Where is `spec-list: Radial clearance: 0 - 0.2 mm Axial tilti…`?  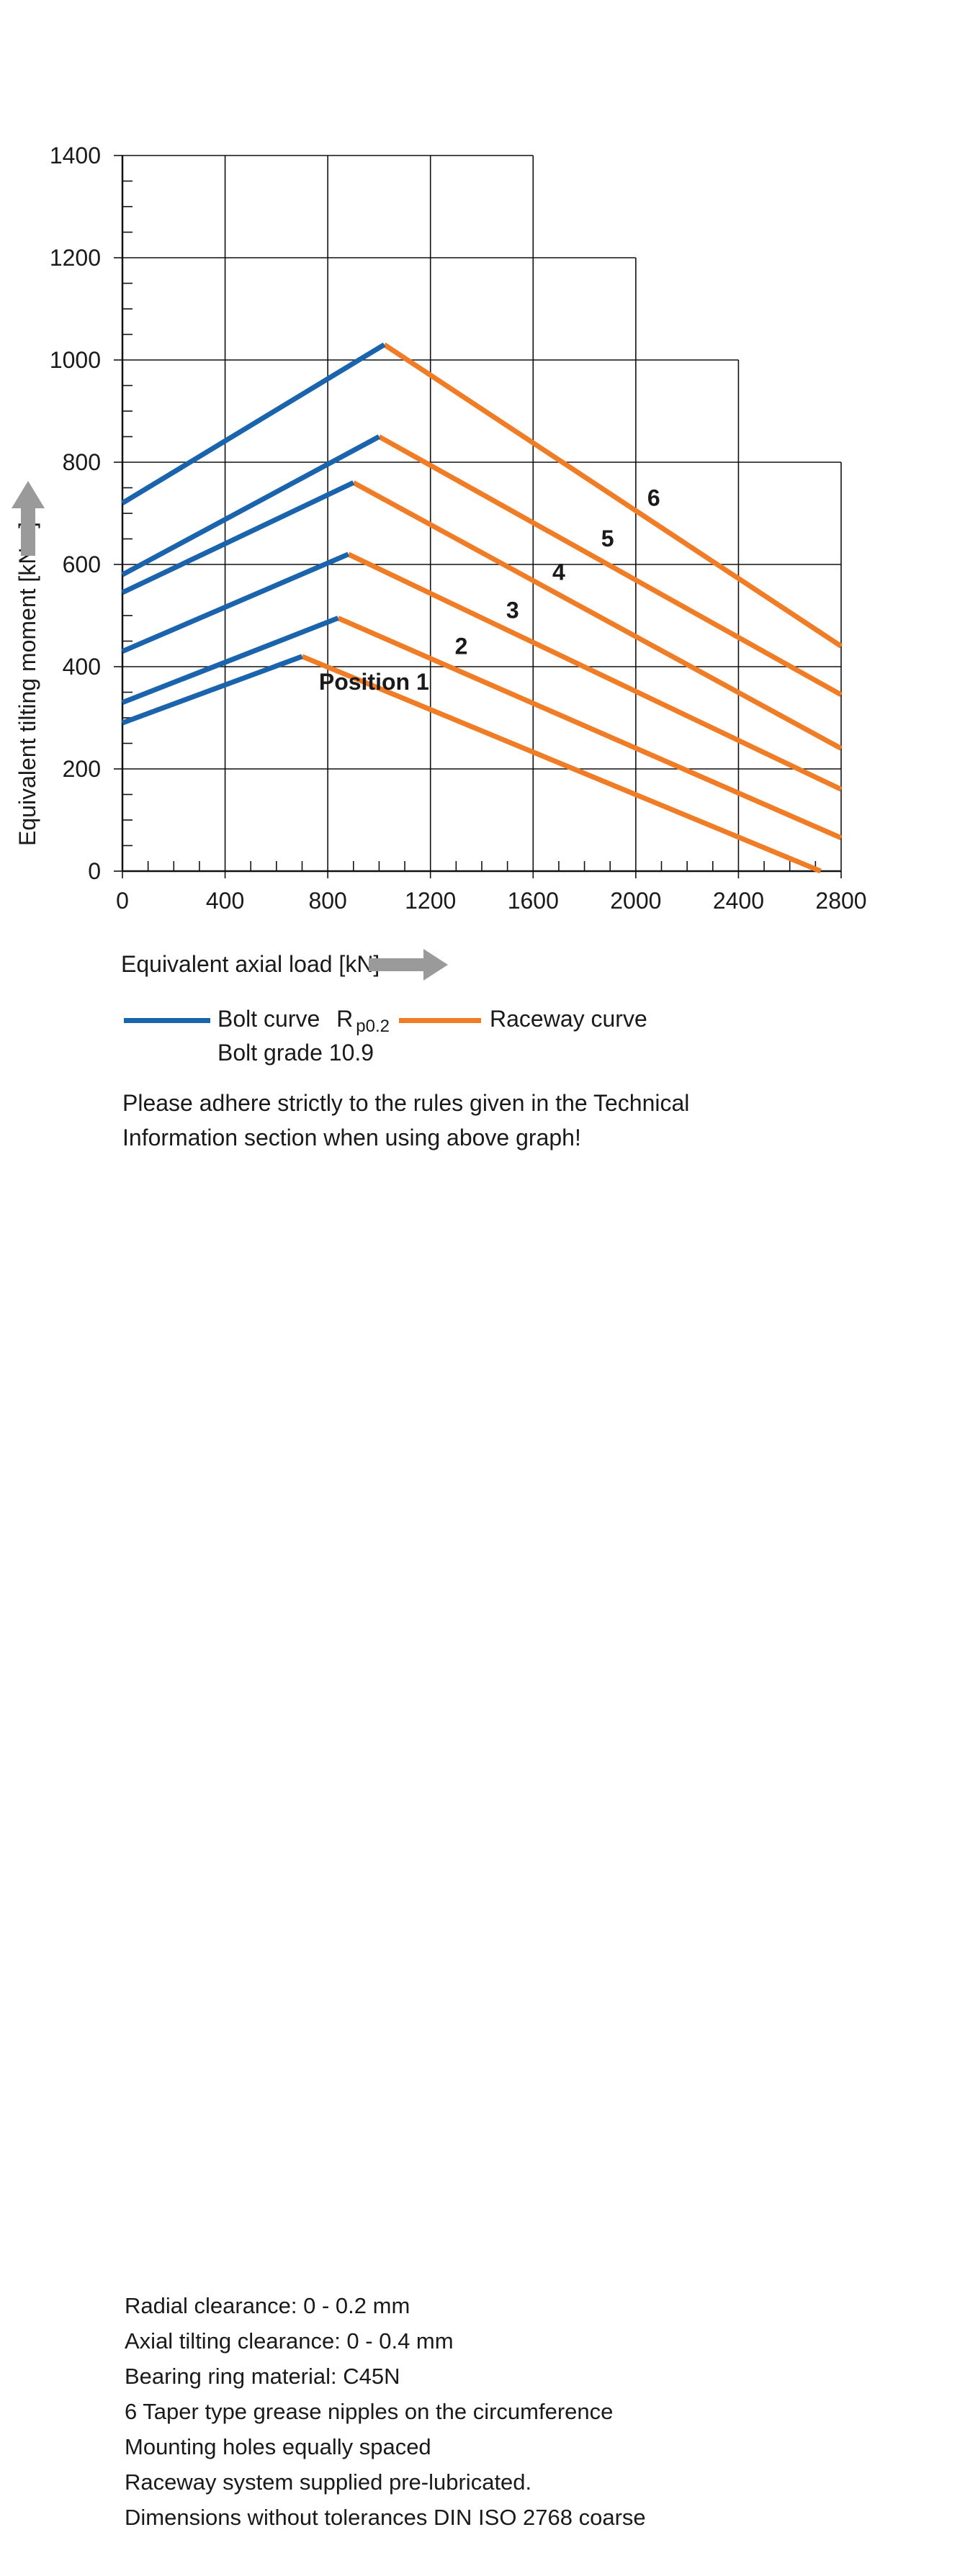
spec-list: Radial clearance: 0 - 0.2 mm Axial tilti… is located at coordinates (385, 2411).